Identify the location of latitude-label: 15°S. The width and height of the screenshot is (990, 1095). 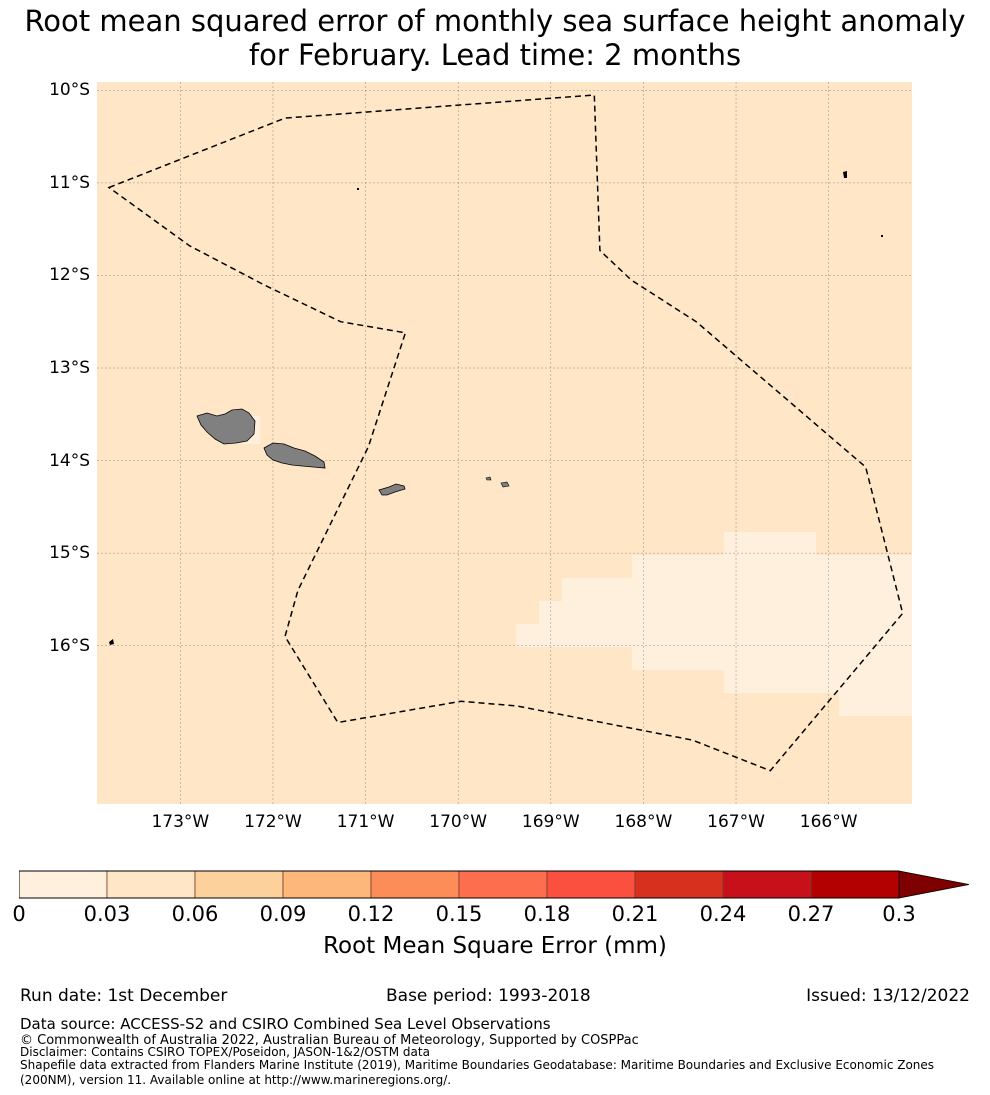
(69, 553).